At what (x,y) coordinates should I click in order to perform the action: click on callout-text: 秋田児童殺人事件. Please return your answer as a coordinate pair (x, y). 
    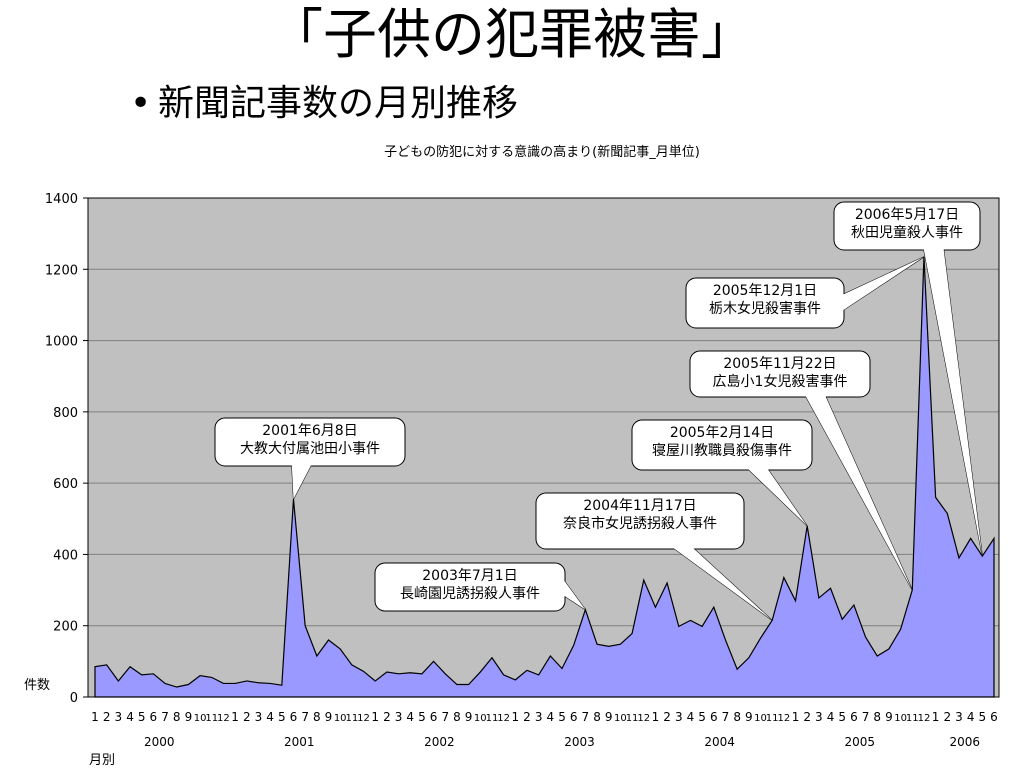
    Looking at the image, I should click on (907, 232).